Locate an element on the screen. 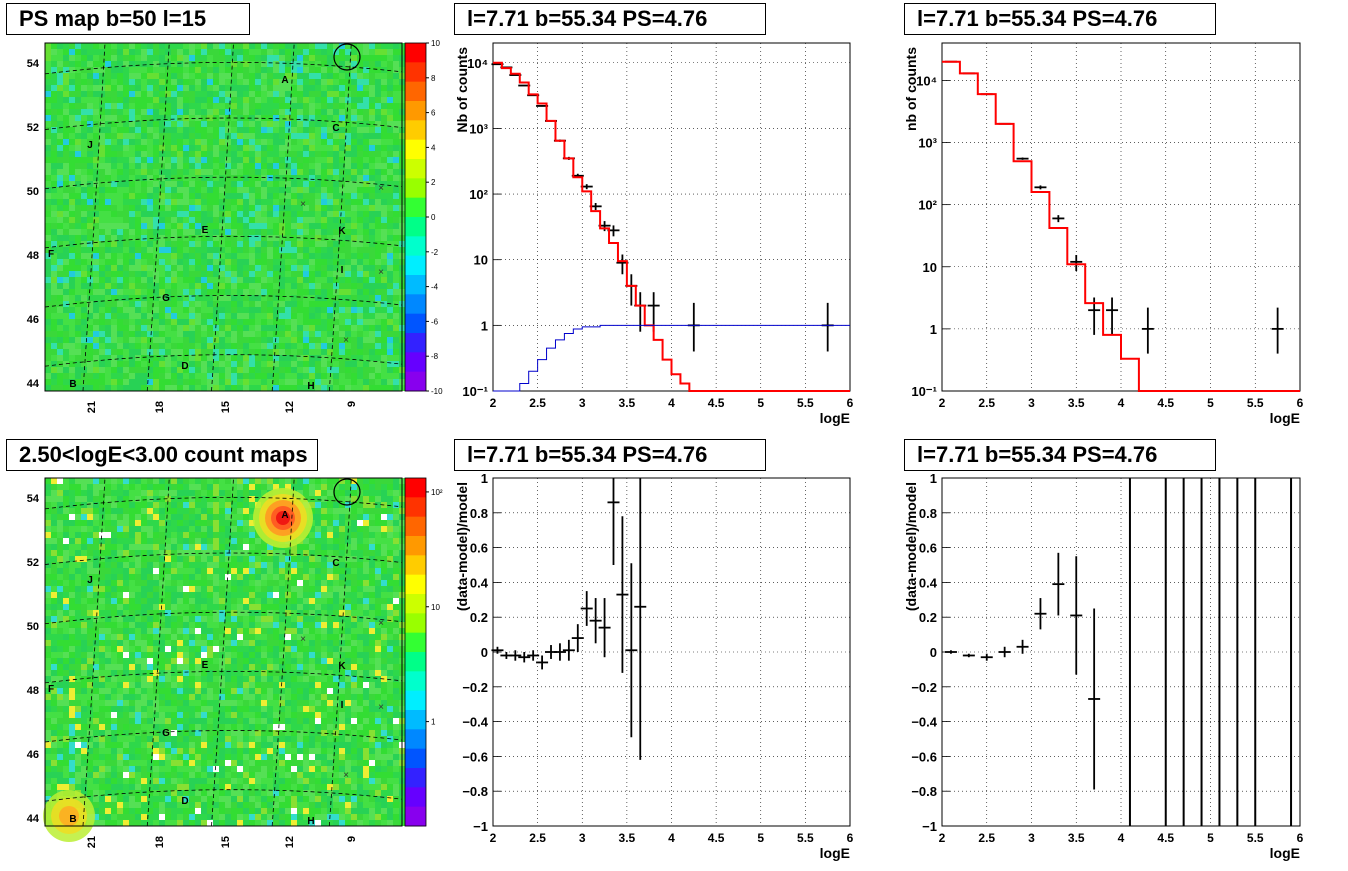 The height and width of the screenshot is (871, 1348). lat-tick-label: 50 is located at coordinates (33, 192).